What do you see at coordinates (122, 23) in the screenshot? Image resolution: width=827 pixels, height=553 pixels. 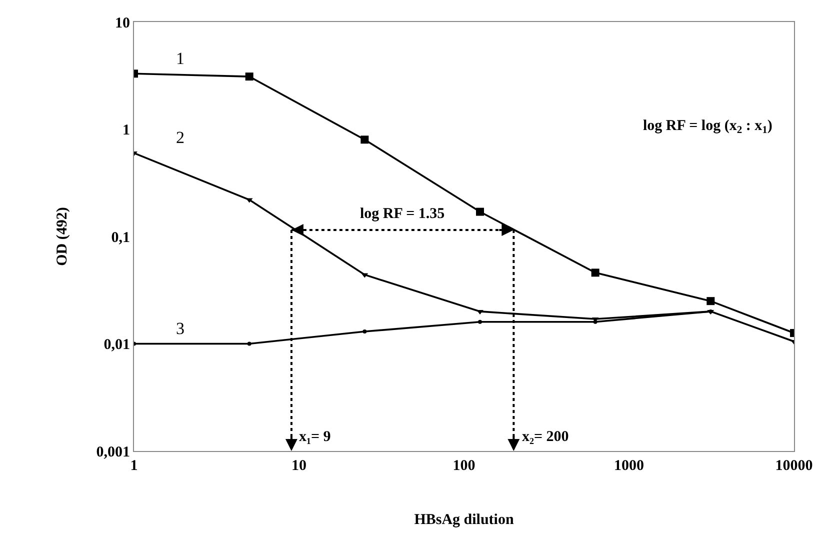 I see `y-tick-label: 10` at bounding box center [122, 23].